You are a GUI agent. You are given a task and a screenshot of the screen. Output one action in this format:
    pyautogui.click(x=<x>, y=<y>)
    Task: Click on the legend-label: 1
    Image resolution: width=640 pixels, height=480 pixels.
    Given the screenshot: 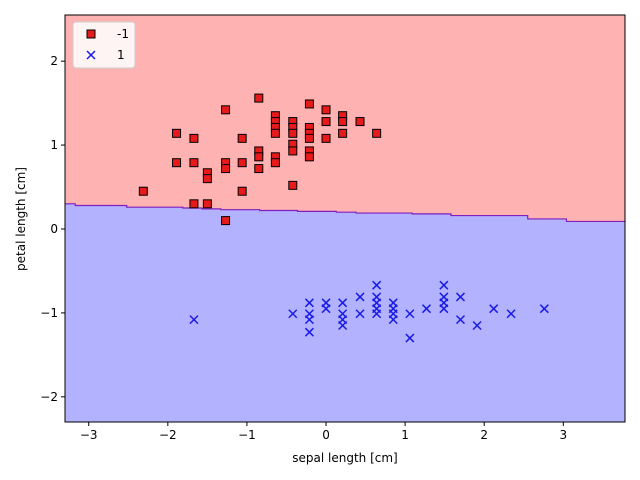 What is the action you would take?
    pyautogui.click(x=121, y=55)
    